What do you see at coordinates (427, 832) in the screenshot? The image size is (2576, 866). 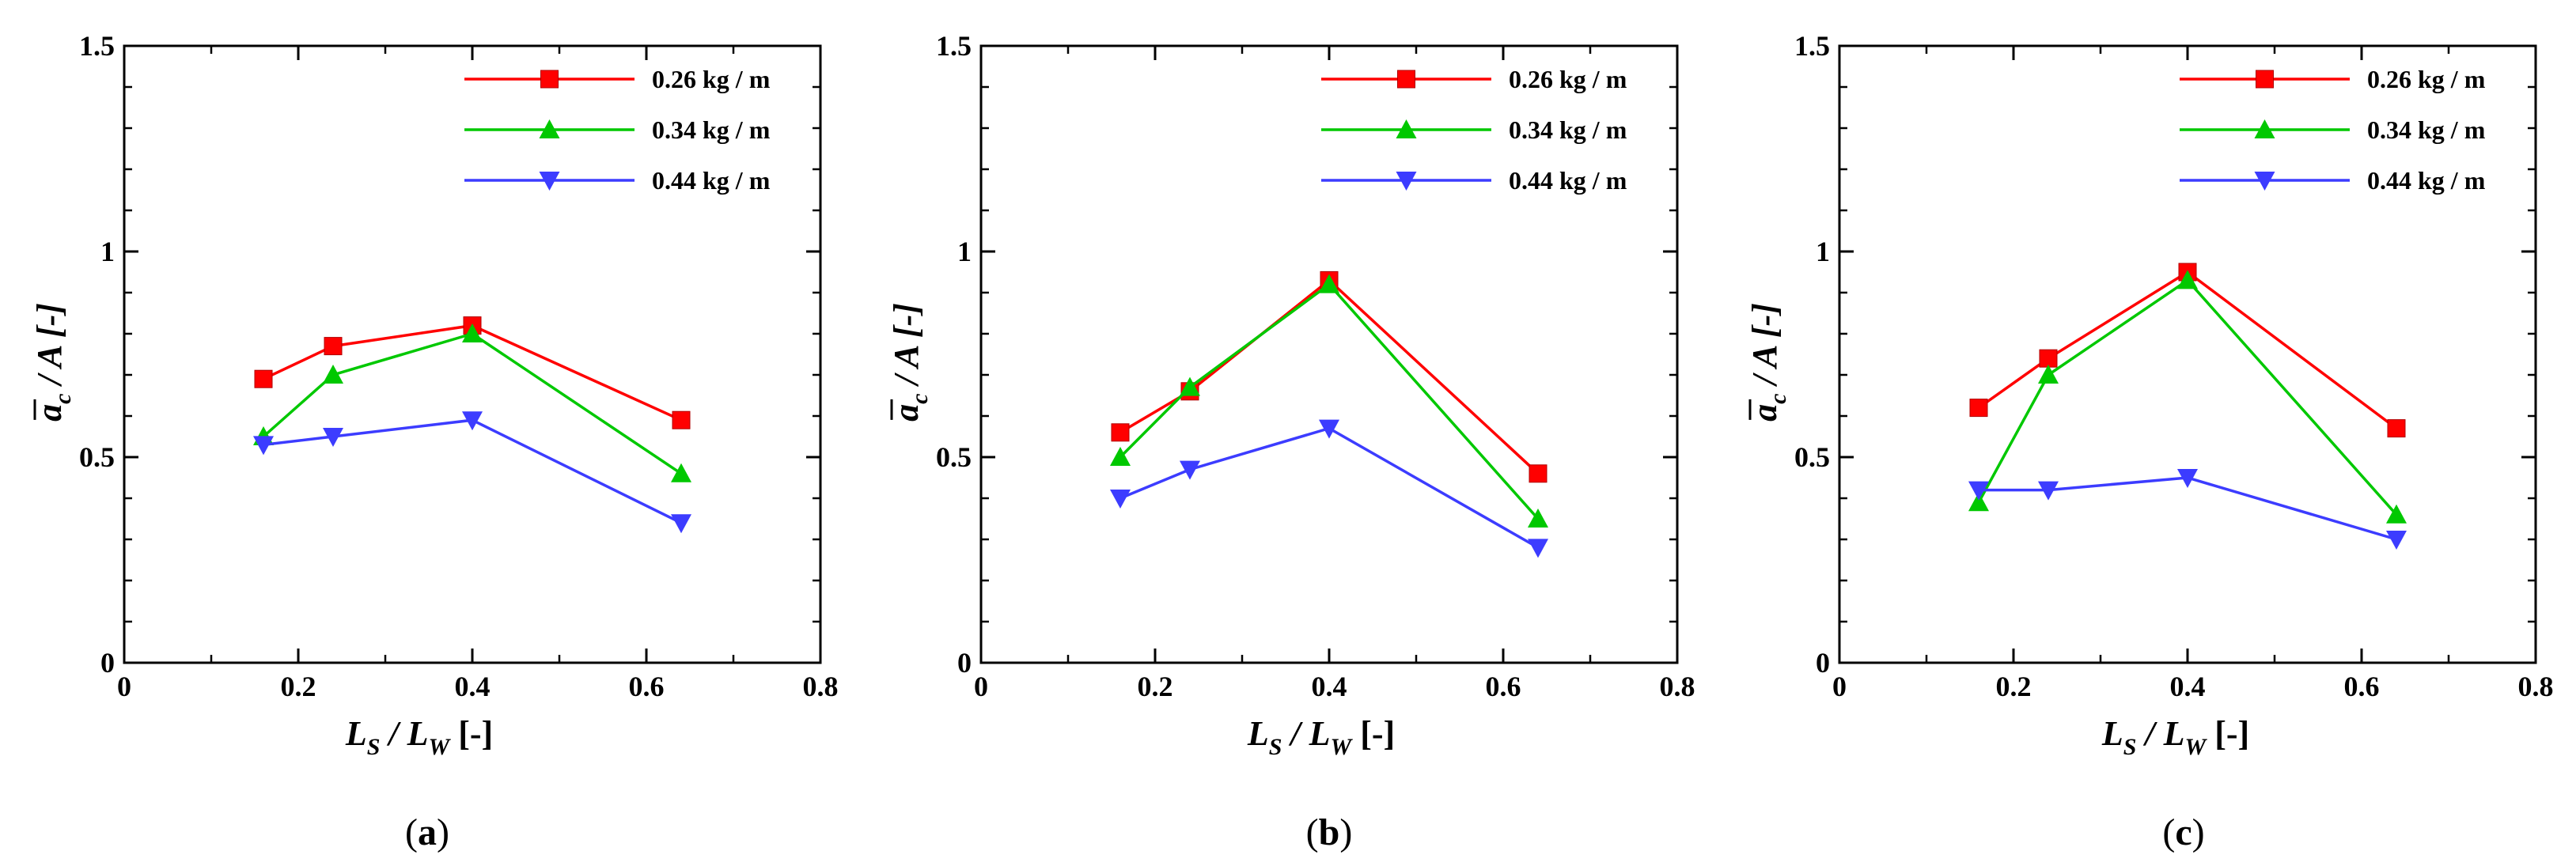 I see `panel-label: (a)` at bounding box center [427, 832].